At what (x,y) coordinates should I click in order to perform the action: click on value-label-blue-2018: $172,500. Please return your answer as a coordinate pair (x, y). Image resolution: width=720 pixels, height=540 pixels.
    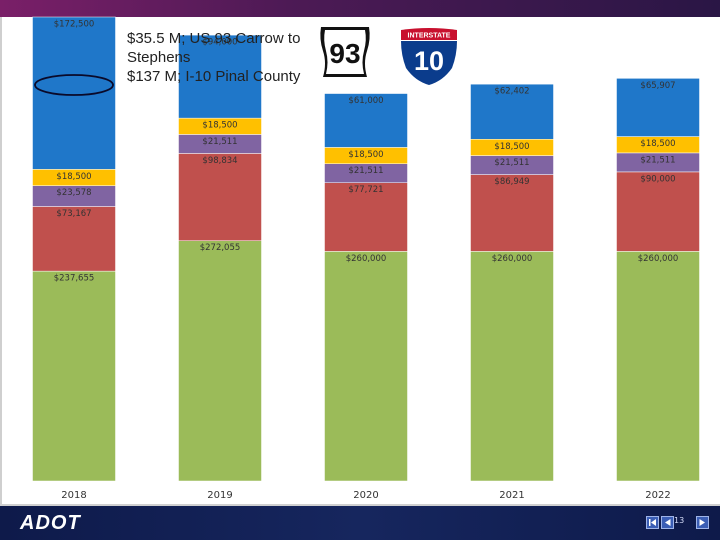
    Looking at the image, I should click on (74, 25).